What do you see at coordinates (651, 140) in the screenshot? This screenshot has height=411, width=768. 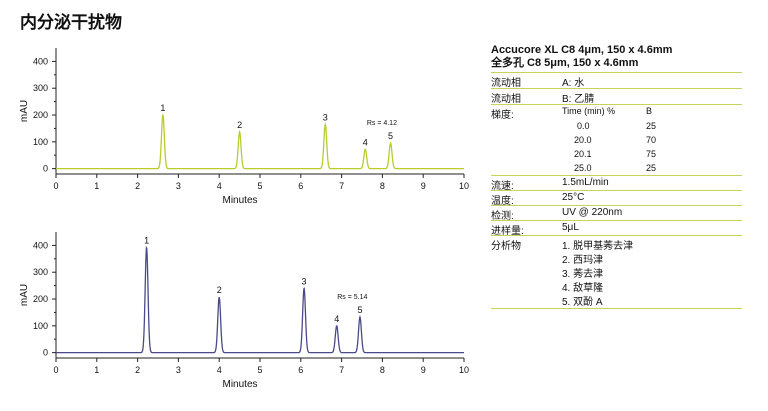 I see `gradient-b-1: 70` at bounding box center [651, 140].